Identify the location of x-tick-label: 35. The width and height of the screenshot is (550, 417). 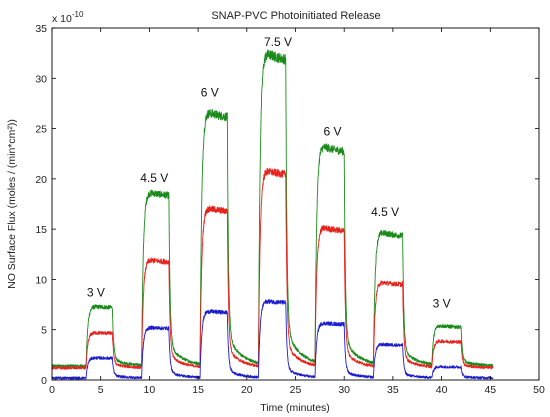
(393, 390).